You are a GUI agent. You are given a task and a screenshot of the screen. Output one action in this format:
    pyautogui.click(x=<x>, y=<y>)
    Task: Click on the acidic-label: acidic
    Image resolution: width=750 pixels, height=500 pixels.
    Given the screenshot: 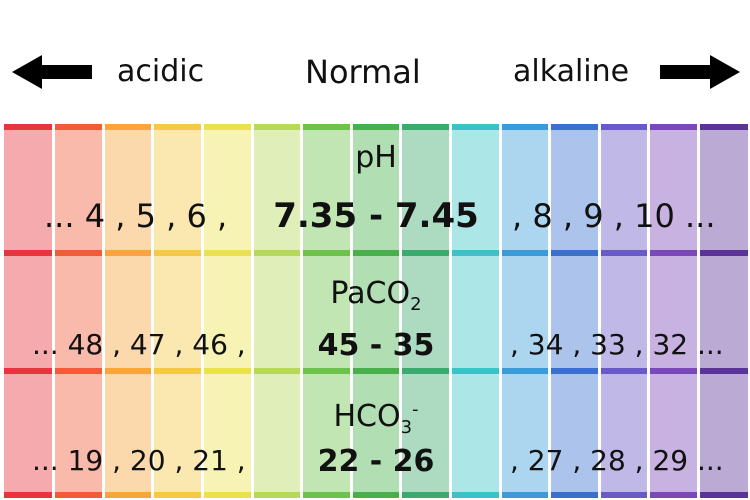 What is the action you would take?
    pyautogui.click(x=161, y=71)
    